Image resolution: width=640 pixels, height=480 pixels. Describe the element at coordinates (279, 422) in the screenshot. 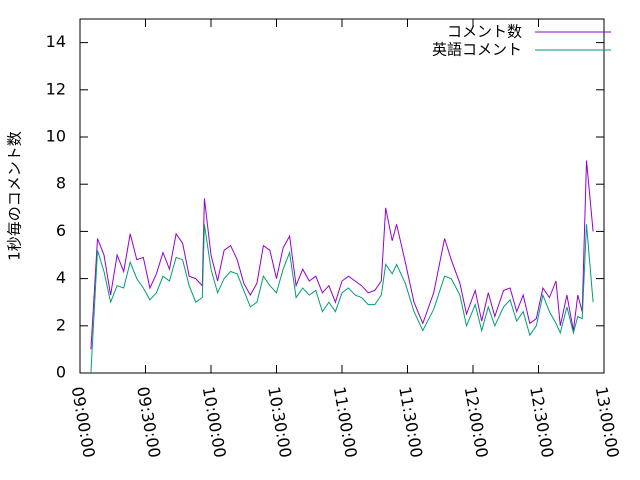

I see `x-tick-label: 10:30:00` at that location.